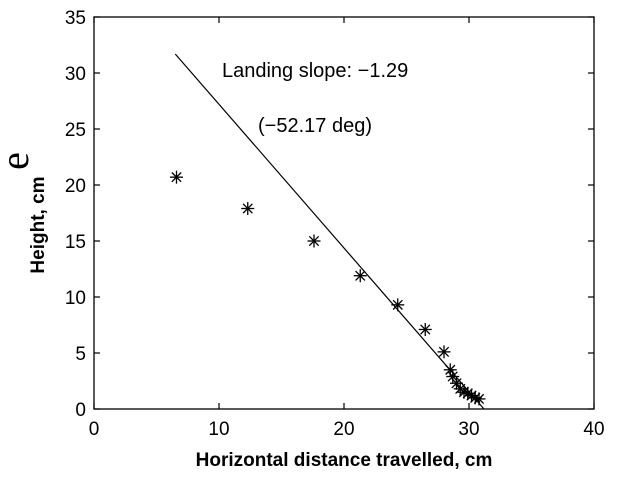 This screenshot has width=627, height=478. I want to click on y-tick-label: 35, so click(75, 18).